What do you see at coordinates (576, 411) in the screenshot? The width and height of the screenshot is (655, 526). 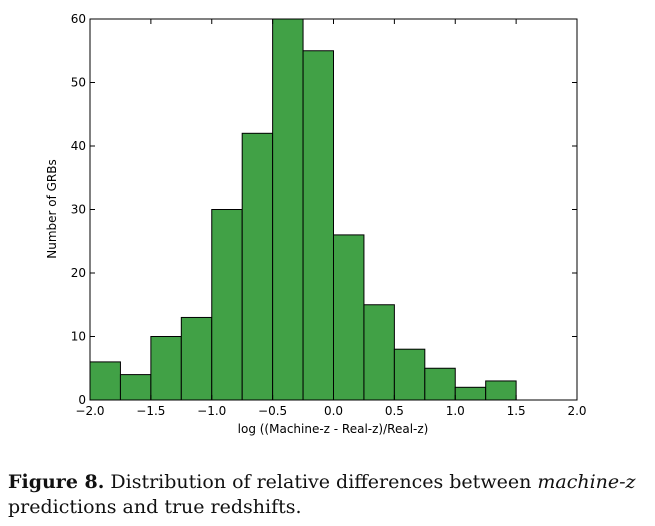 I see `x-tick-label: 2.0` at bounding box center [576, 411].